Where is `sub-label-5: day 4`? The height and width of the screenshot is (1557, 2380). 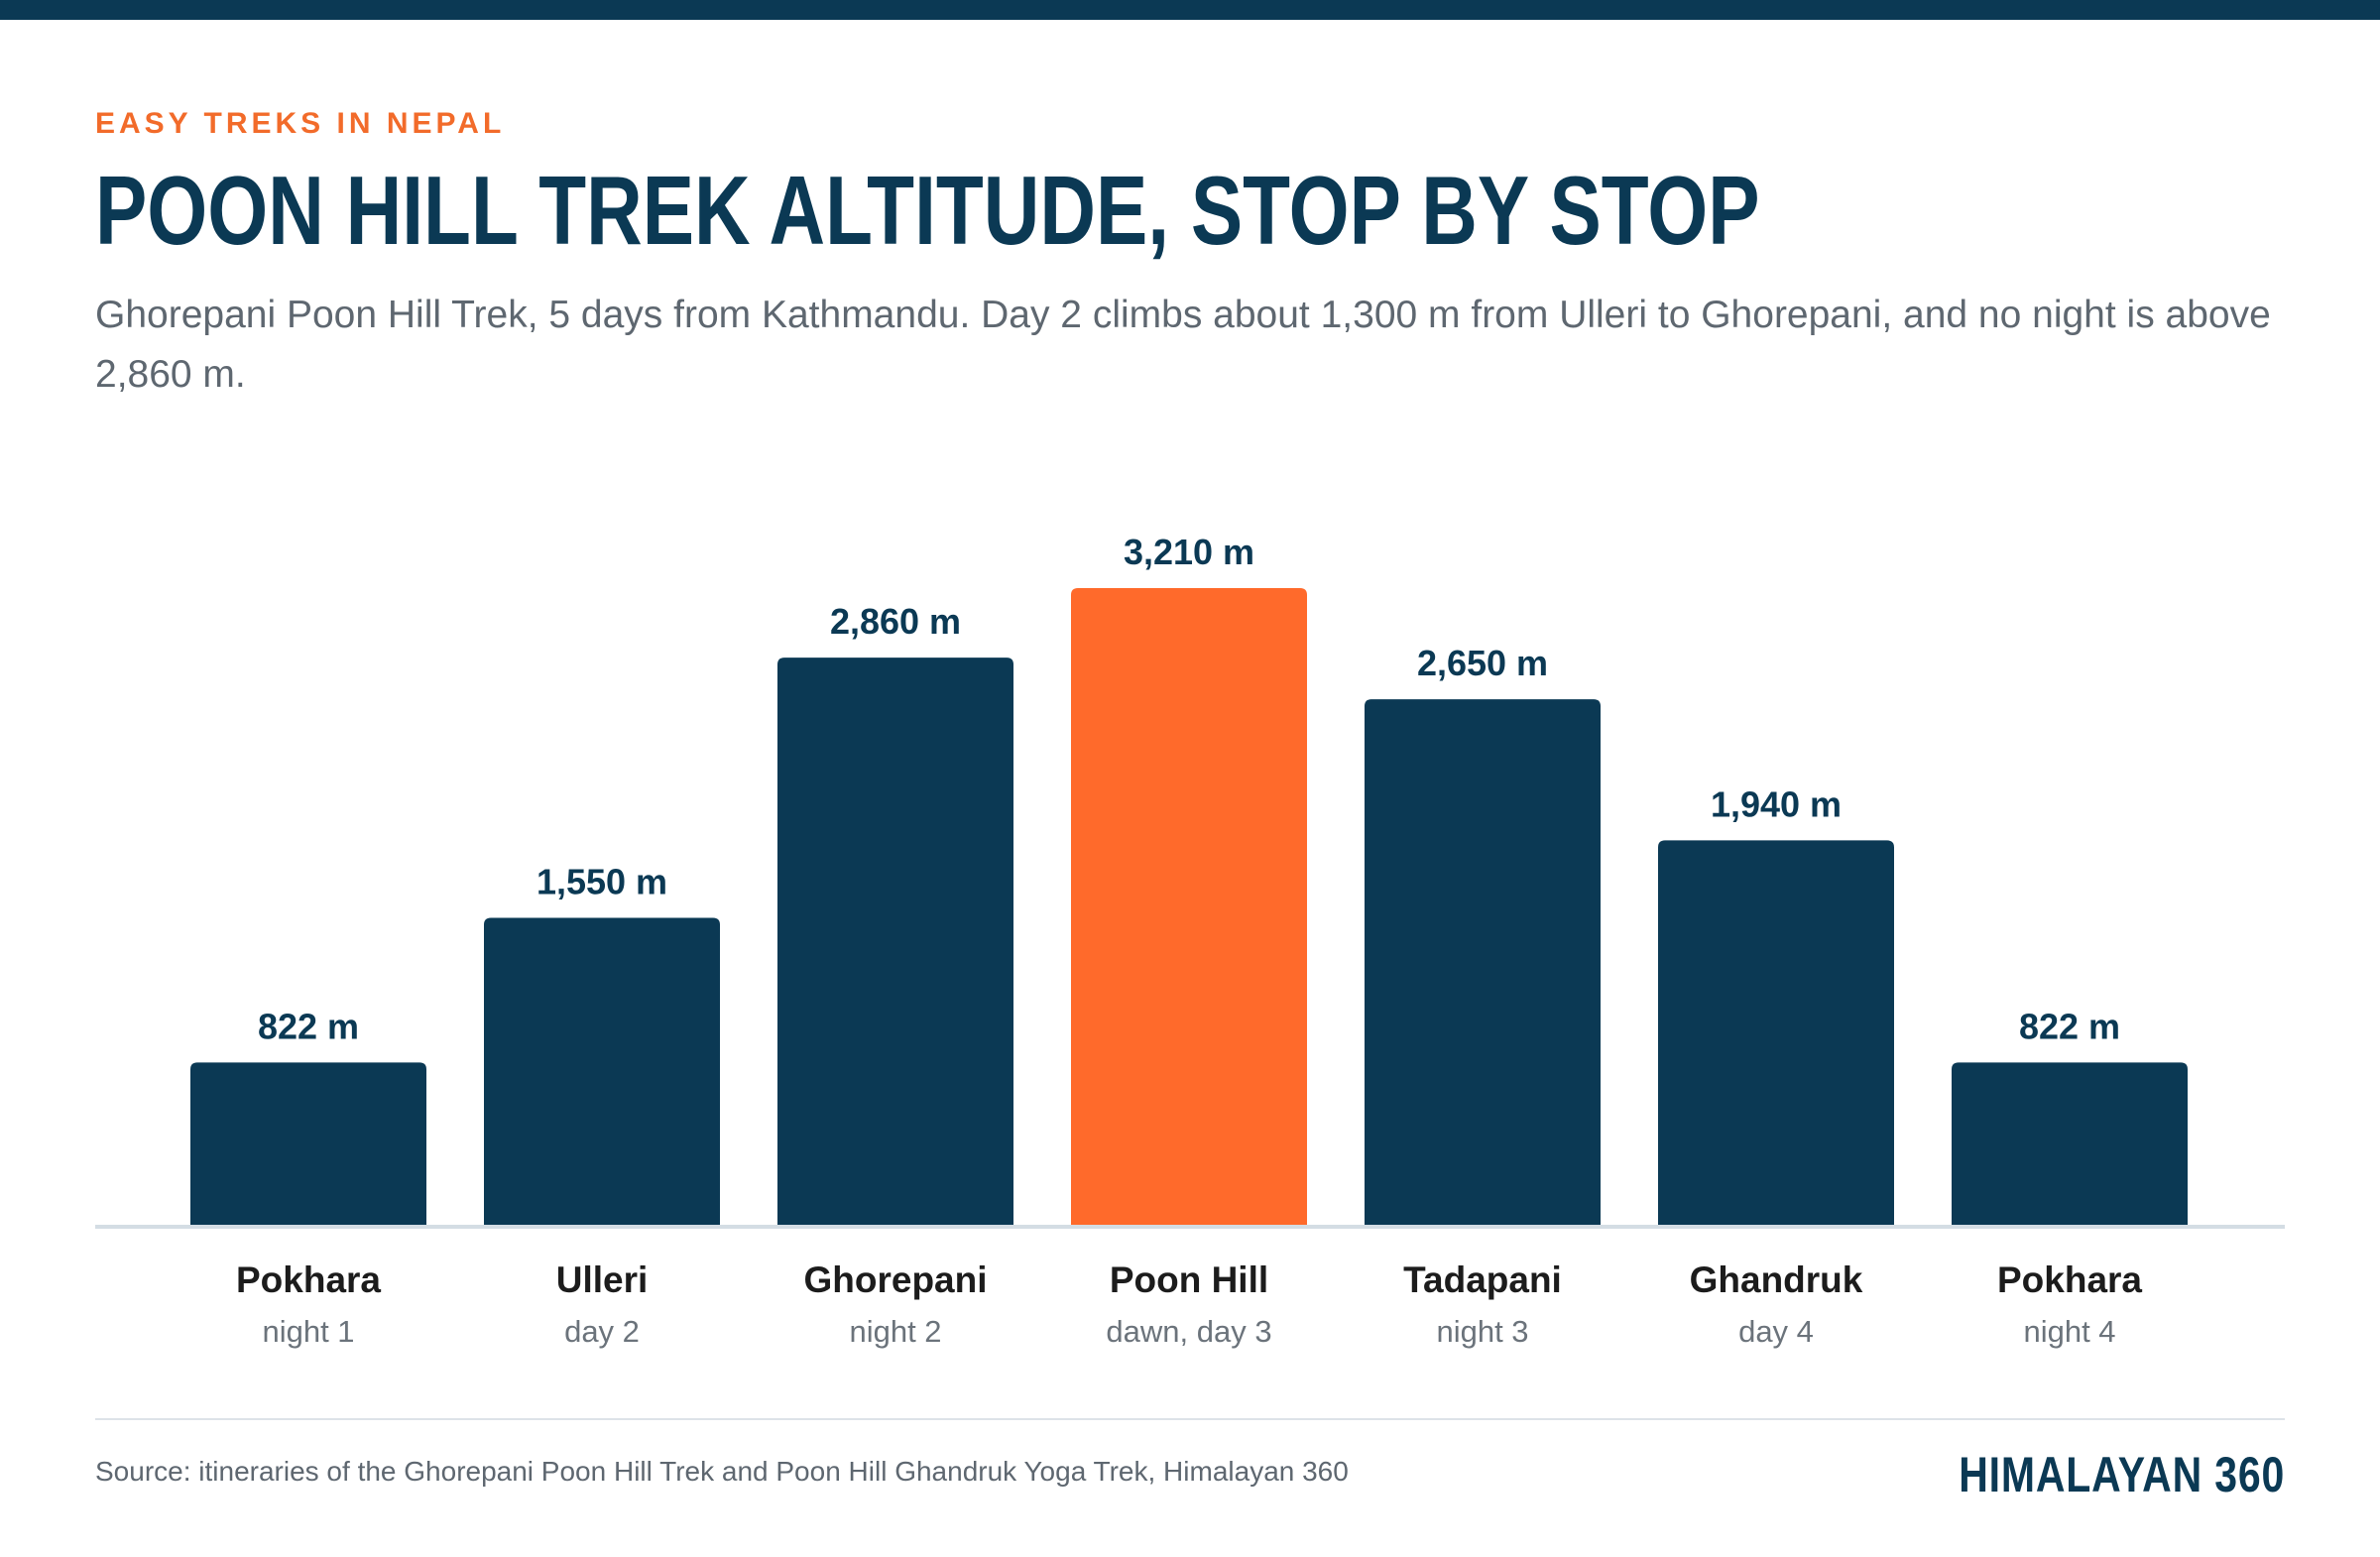 sub-label-5: day 4 is located at coordinates (1776, 1331).